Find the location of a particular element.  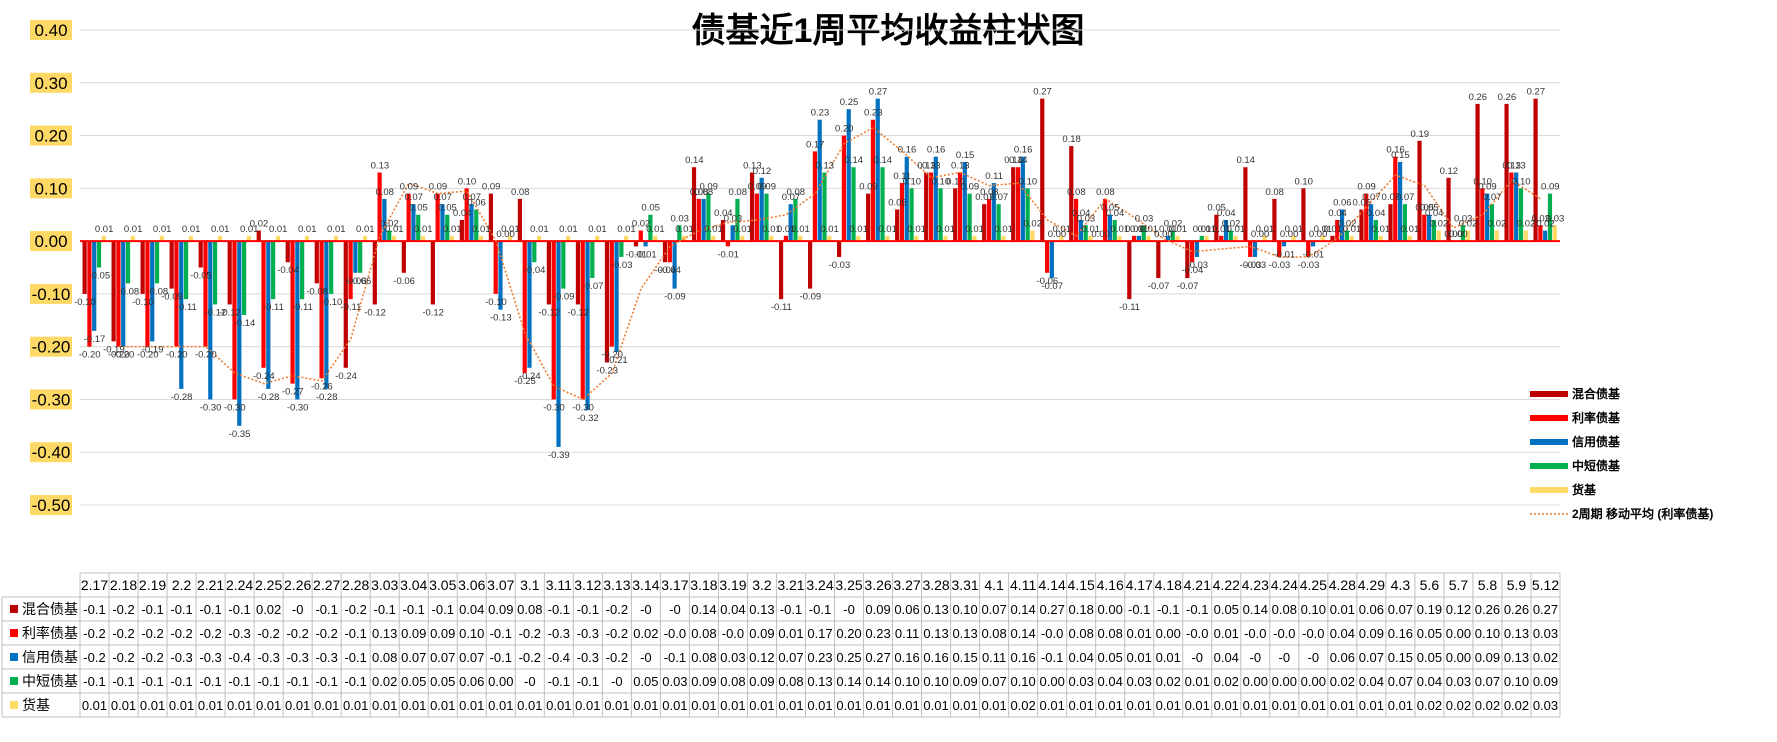

bar-data-label: -0.28 is located at coordinates (327, 397).